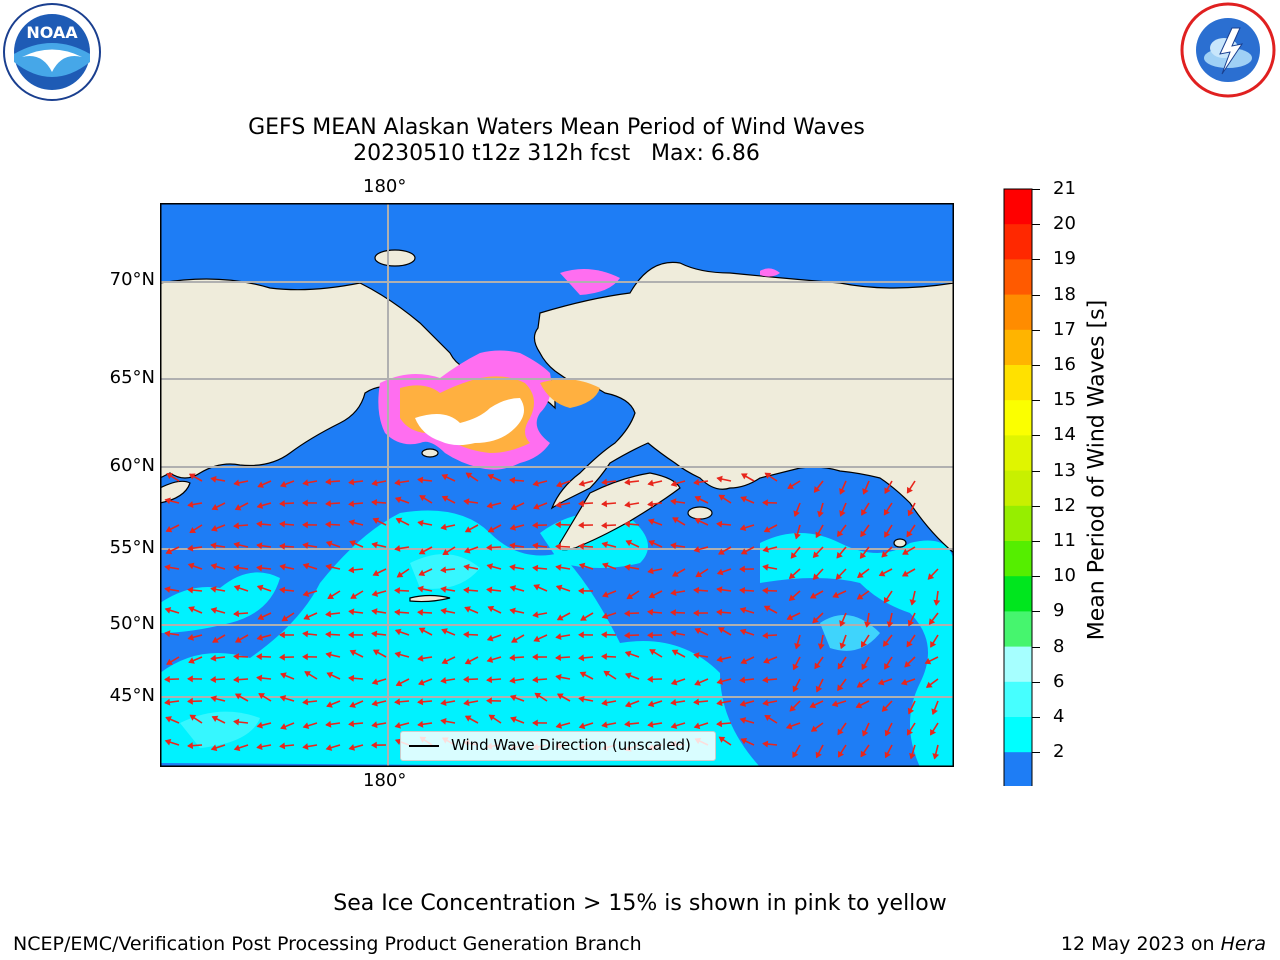 Image resolution: width=1280 pixels, height=960 pixels. Describe the element at coordinates (1097, 470) in the screenshot. I see `colorbar-label: Mean Period of Wind Waves [s]` at that location.